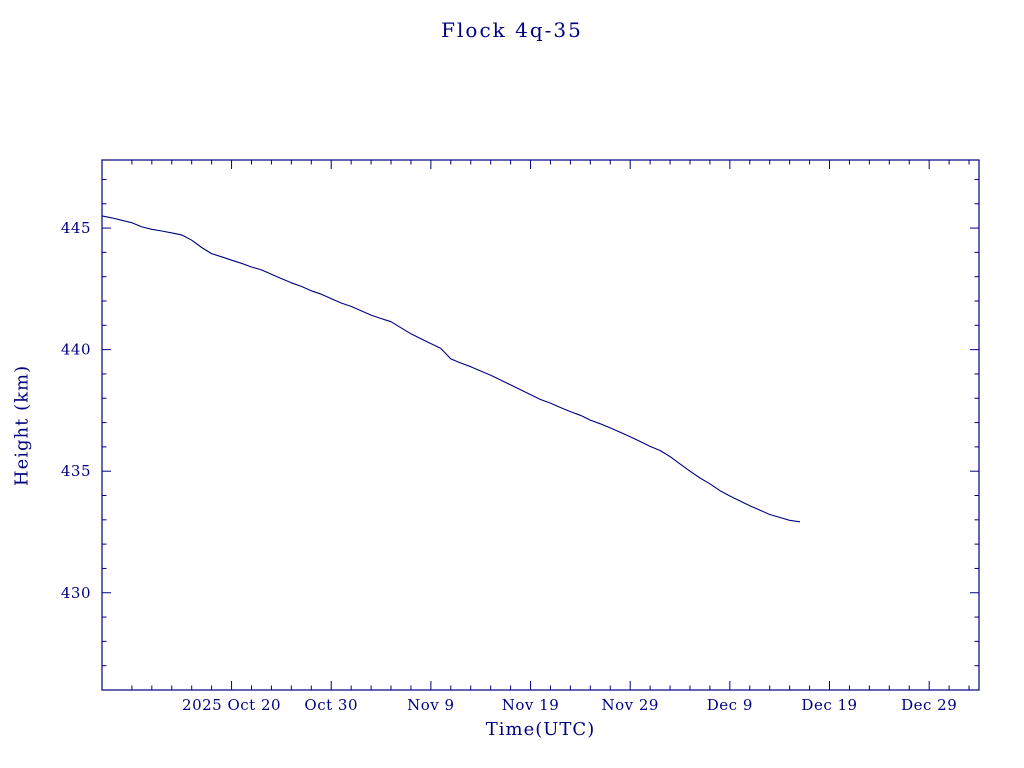 The height and width of the screenshot is (768, 1024). I want to click on y-axis-label: Height (km), so click(22, 425).